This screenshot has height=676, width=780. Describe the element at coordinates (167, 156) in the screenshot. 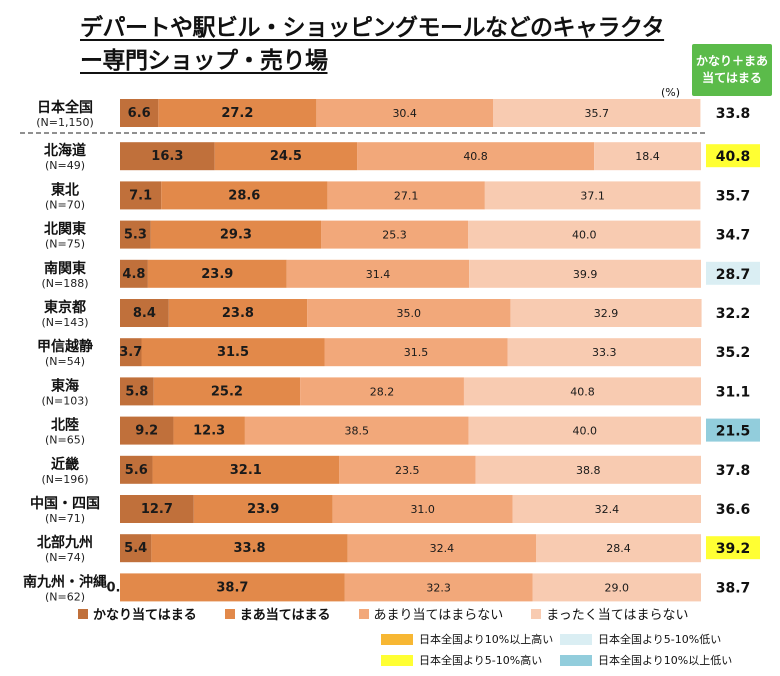

I see `data-label: 16.3` at that location.